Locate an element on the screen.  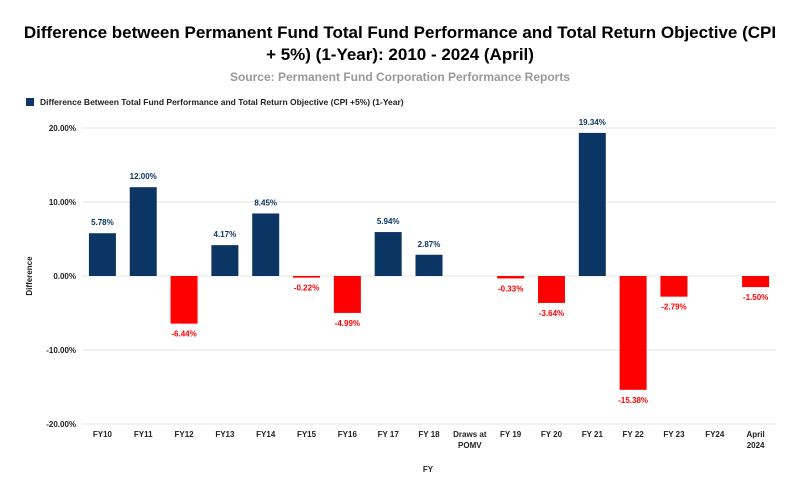
data-label: 12.00% is located at coordinates (143, 176).